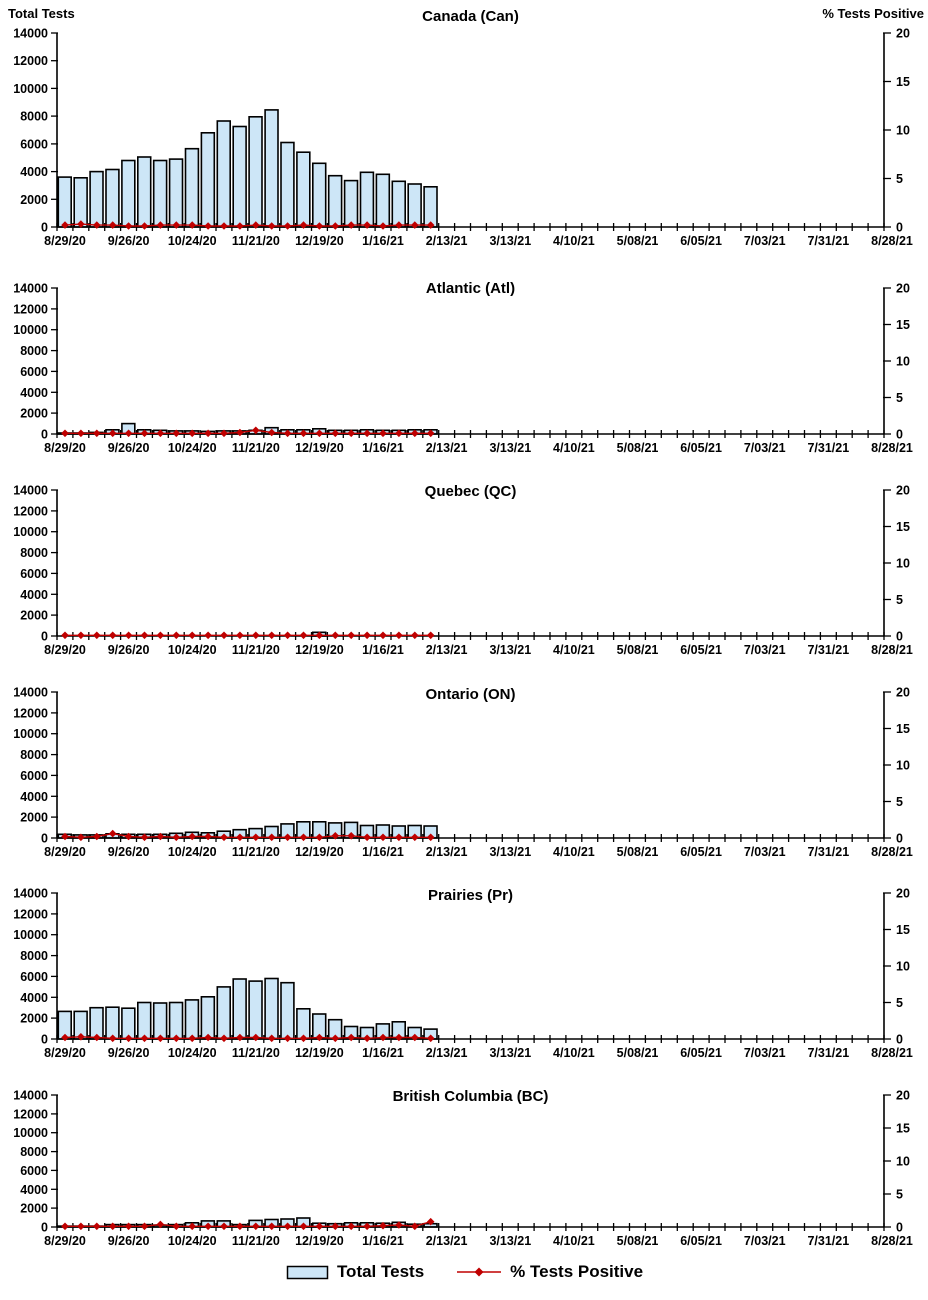 This screenshot has height=1300, width=928. What do you see at coordinates (510, 1241) in the screenshot?
I see `x-tick-label: 3/13/21` at bounding box center [510, 1241].